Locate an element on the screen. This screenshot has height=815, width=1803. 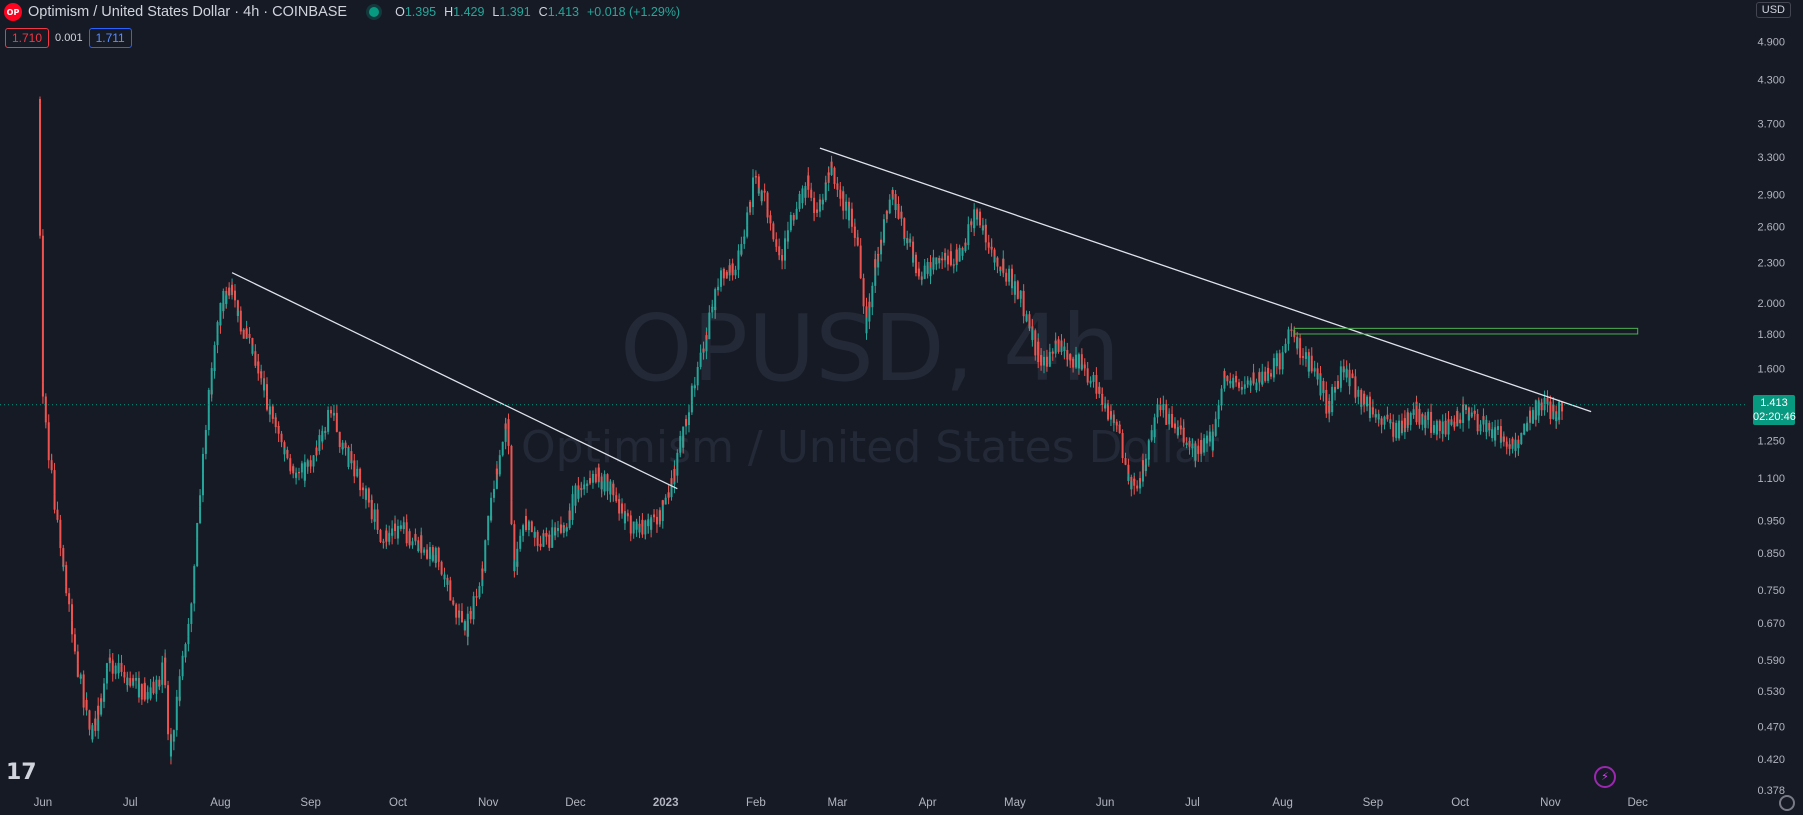
tradingview-logo-icon: 17 is located at coordinates (21, 772).